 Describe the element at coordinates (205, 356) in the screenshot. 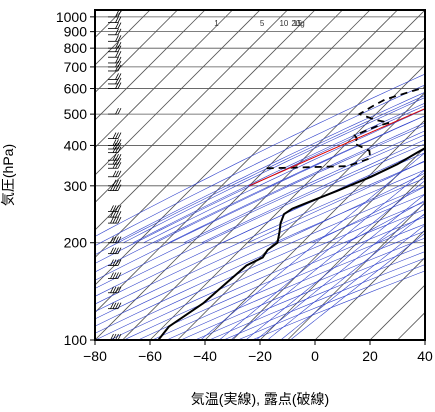

I see `x-tick-label: −40` at that location.